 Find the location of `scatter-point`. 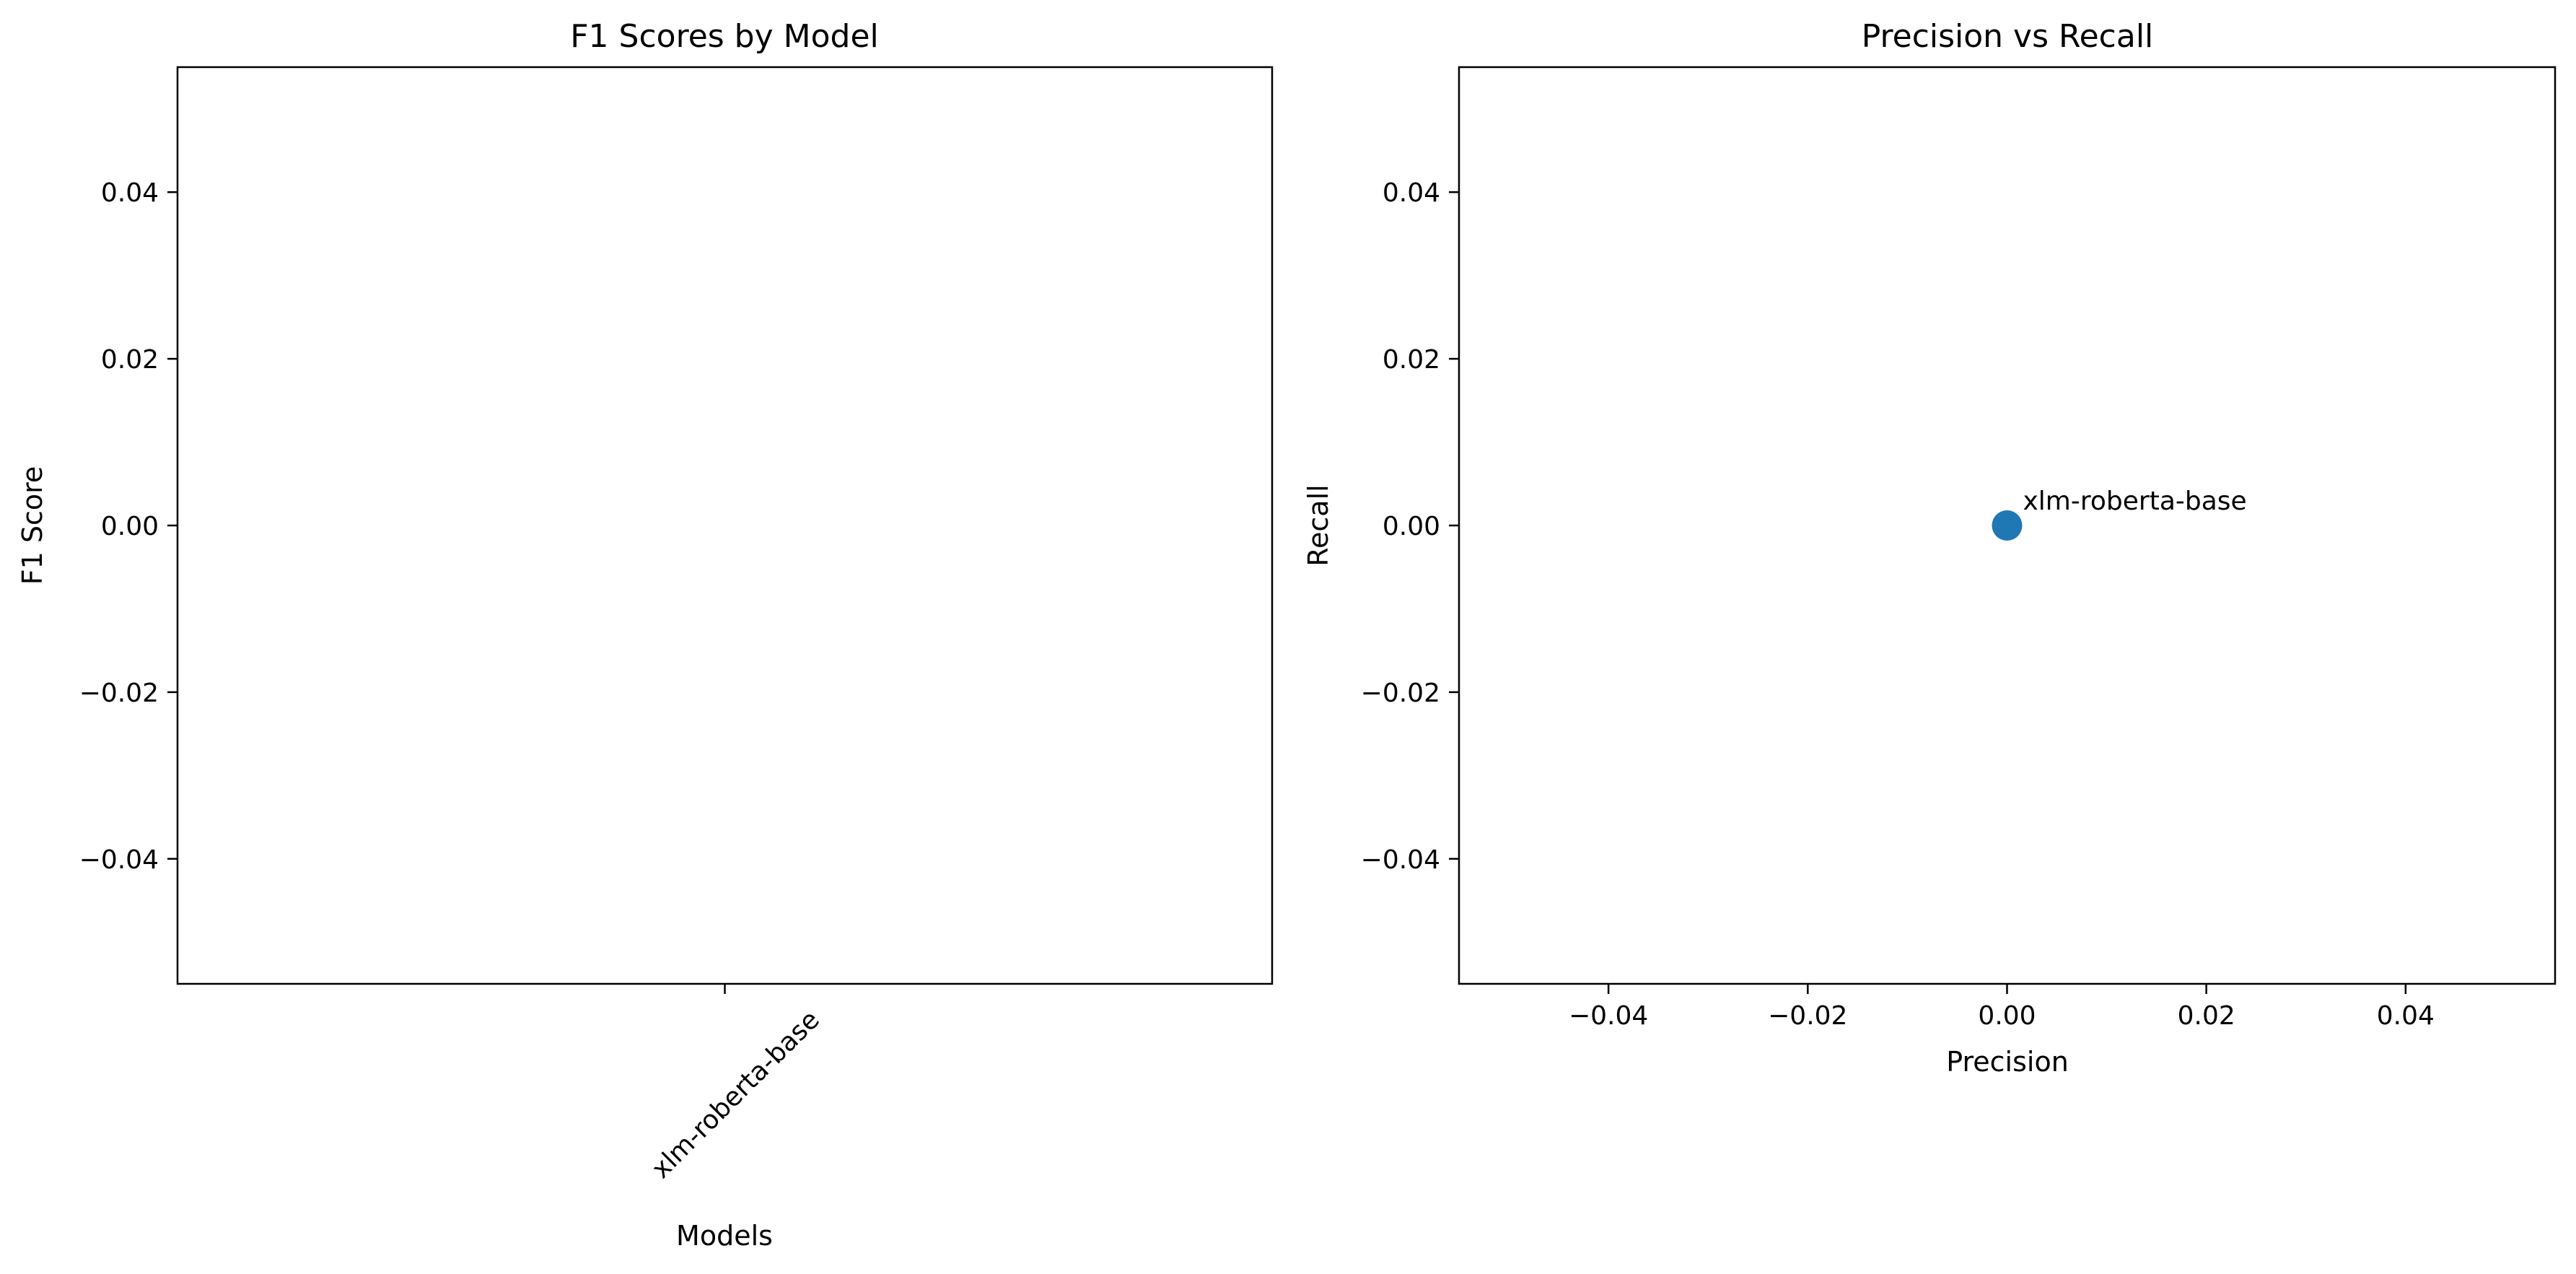

scatter-point is located at coordinates (2007, 525).